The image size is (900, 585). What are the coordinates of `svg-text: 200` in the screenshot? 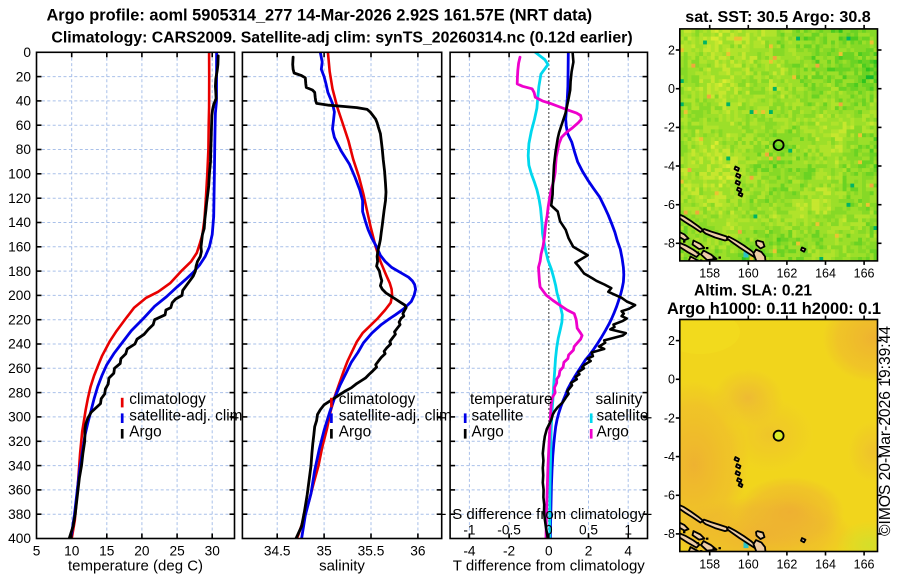 It's located at (19, 295).